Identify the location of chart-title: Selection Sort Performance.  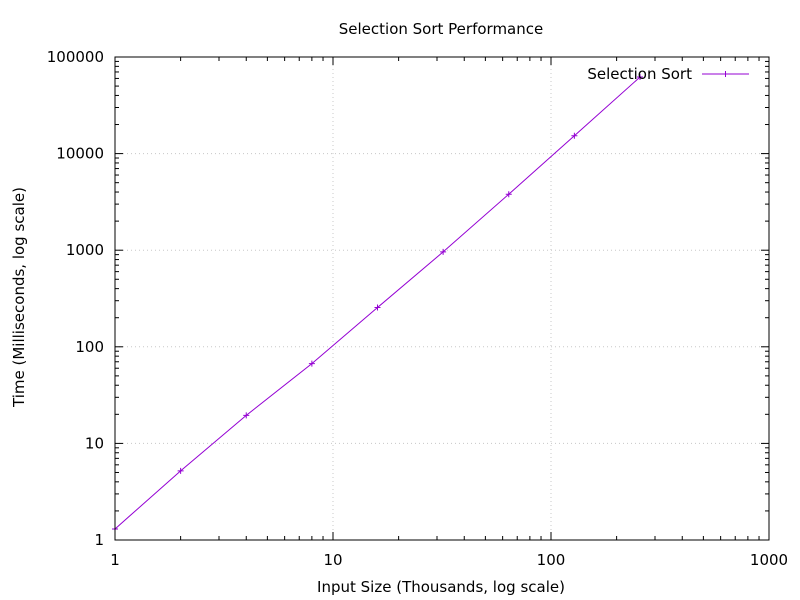
(441, 29).